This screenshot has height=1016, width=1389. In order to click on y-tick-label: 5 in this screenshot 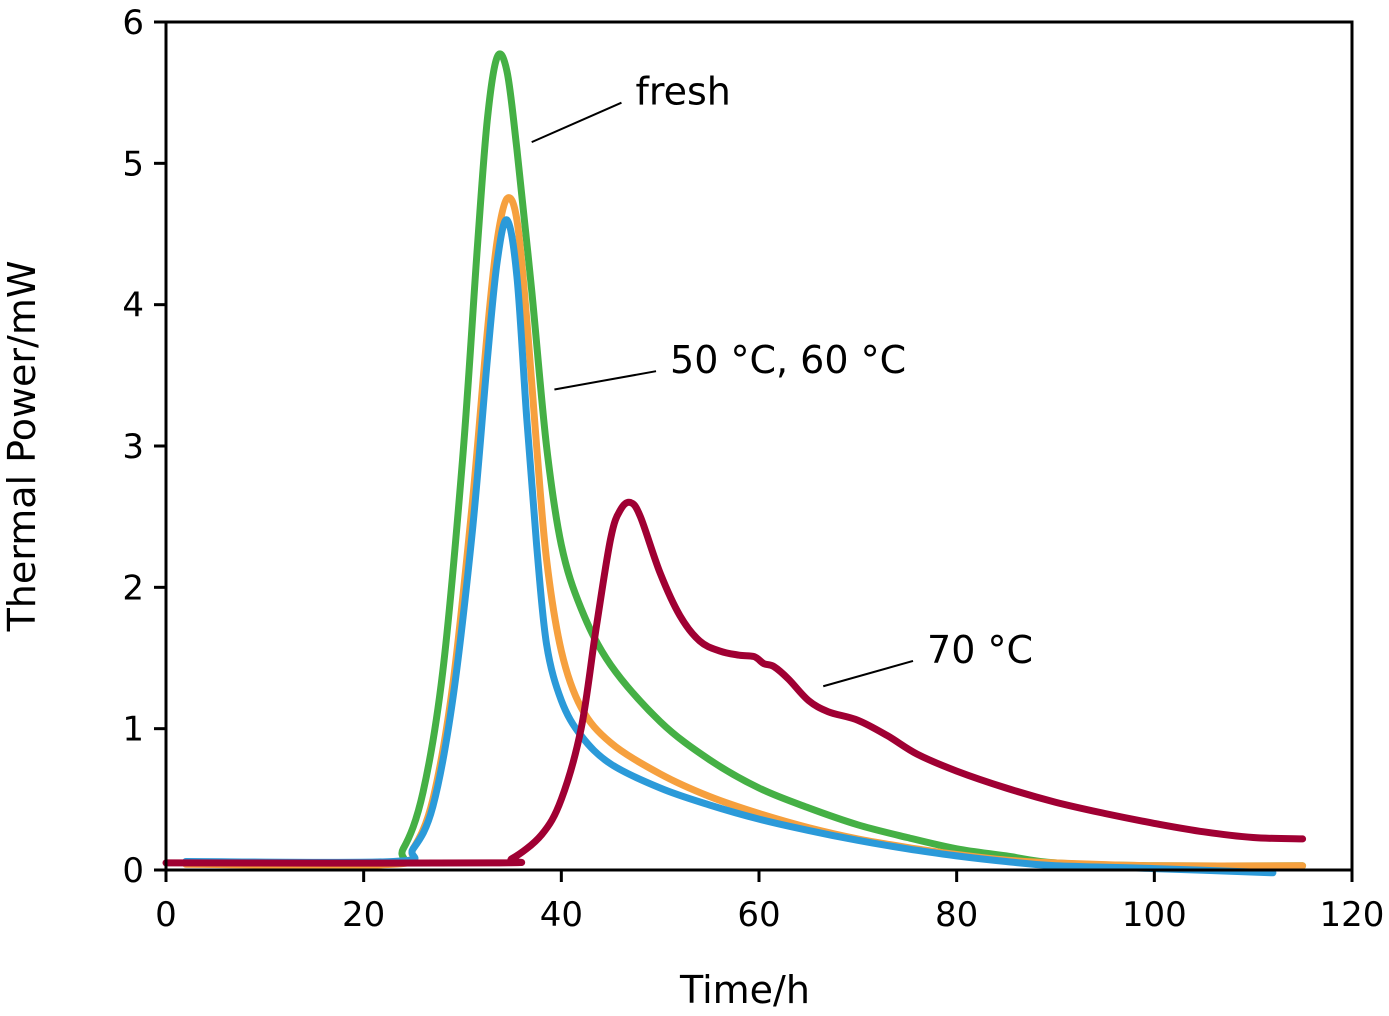, I will do `click(133, 164)`.